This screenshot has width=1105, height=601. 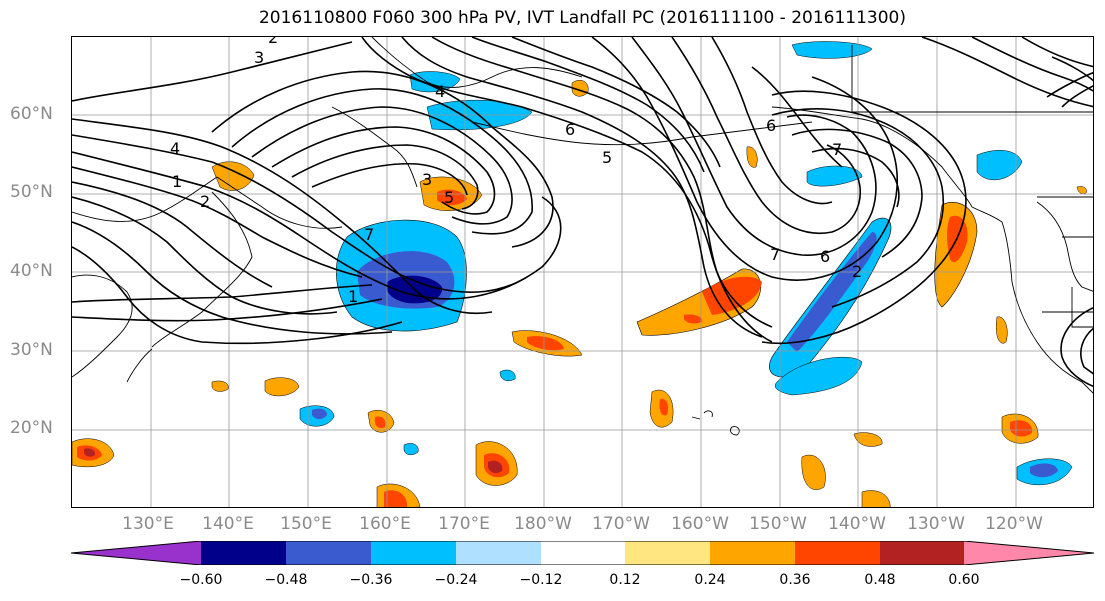 I want to click on colorbar-tick: 0.60, so click(x=964, y=580).